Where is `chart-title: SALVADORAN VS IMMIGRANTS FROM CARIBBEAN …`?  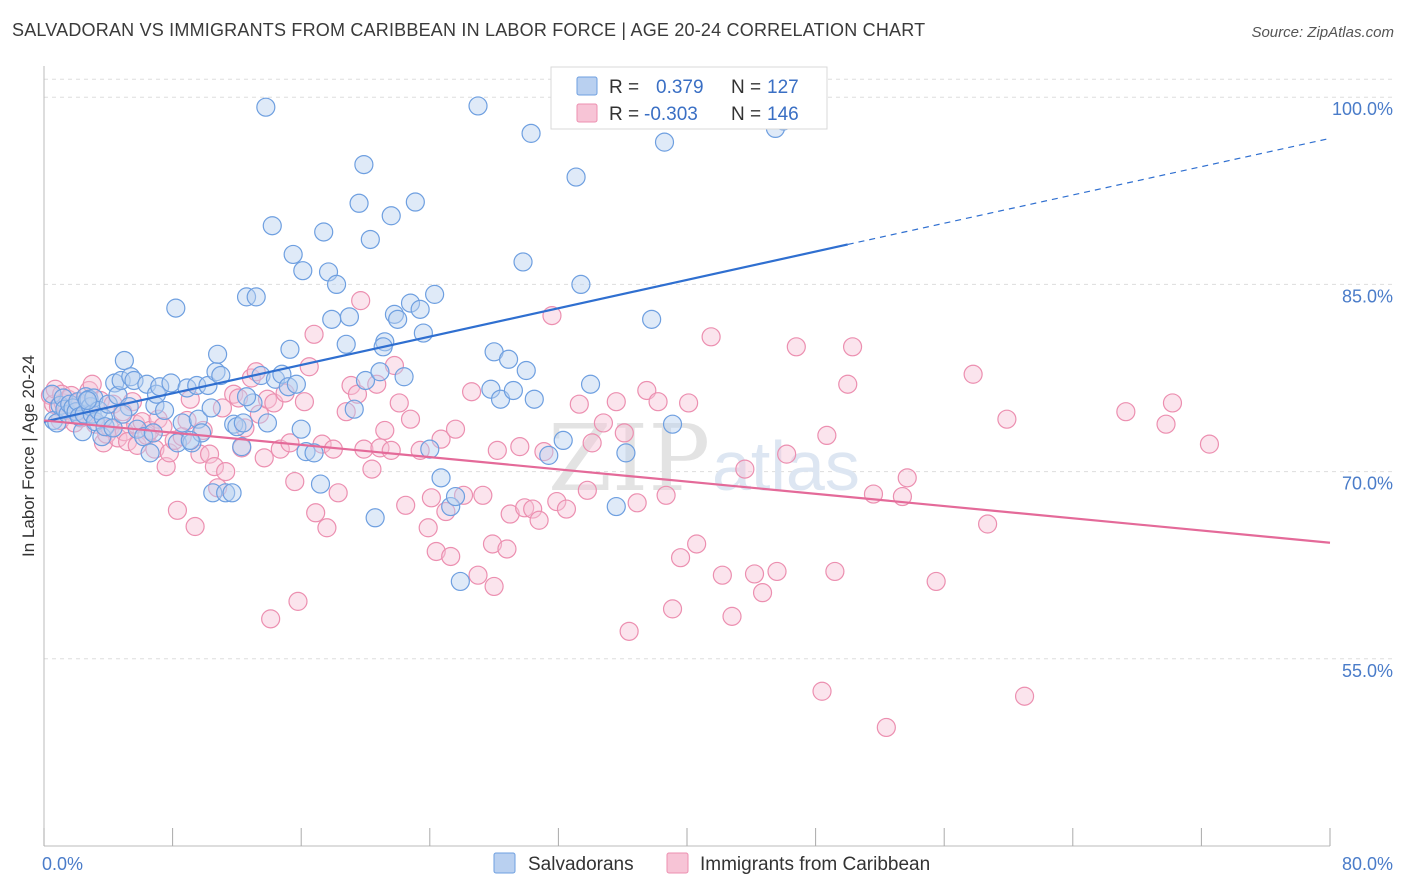
chart-title: SALVADORAN VS IMMIGRANTS FROM CARIBBEAN … is located at coordinates (469, 30).